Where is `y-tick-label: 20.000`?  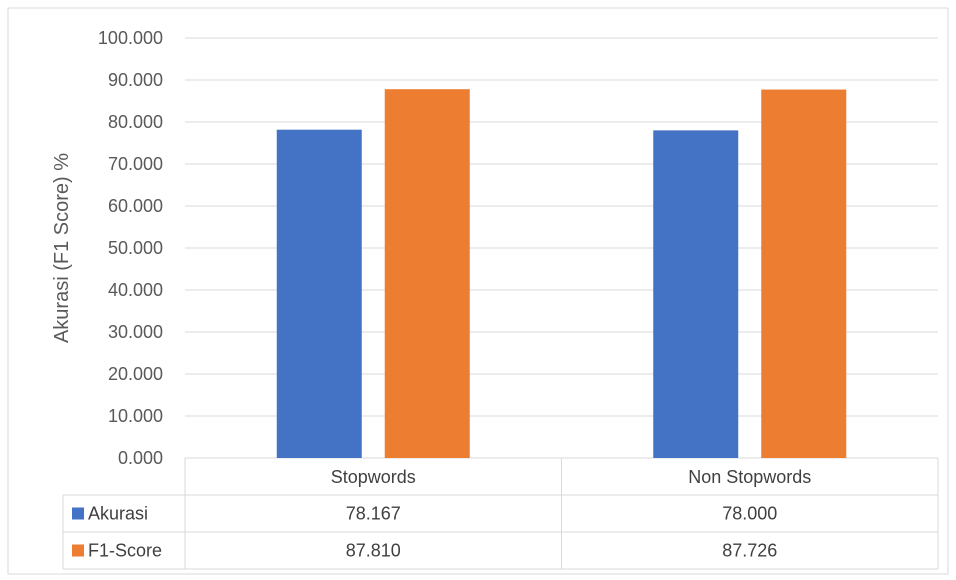 y-tick-label: 20.000 is located at coordinates (135, 374).